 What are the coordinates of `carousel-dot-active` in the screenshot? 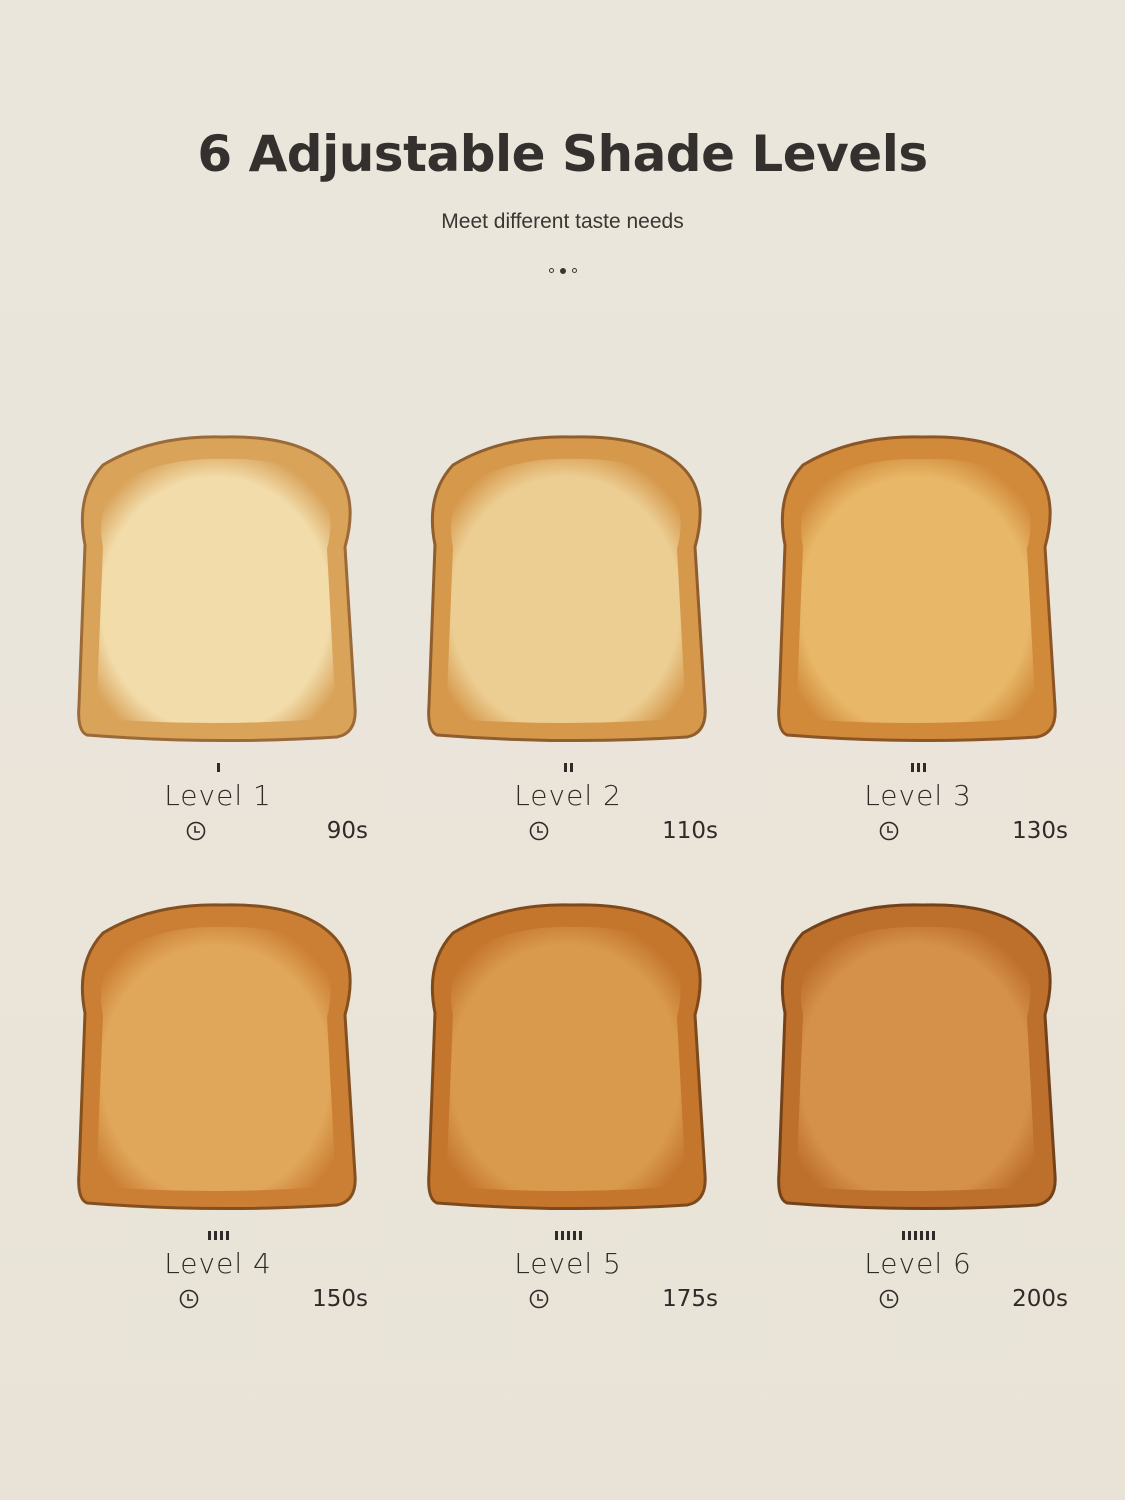 It's located at (562, 271).